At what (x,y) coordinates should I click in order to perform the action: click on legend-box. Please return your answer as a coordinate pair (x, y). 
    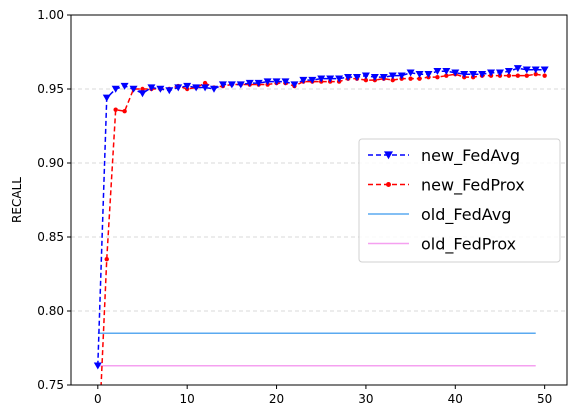
    Looking at the image, I should click on (459, 200).